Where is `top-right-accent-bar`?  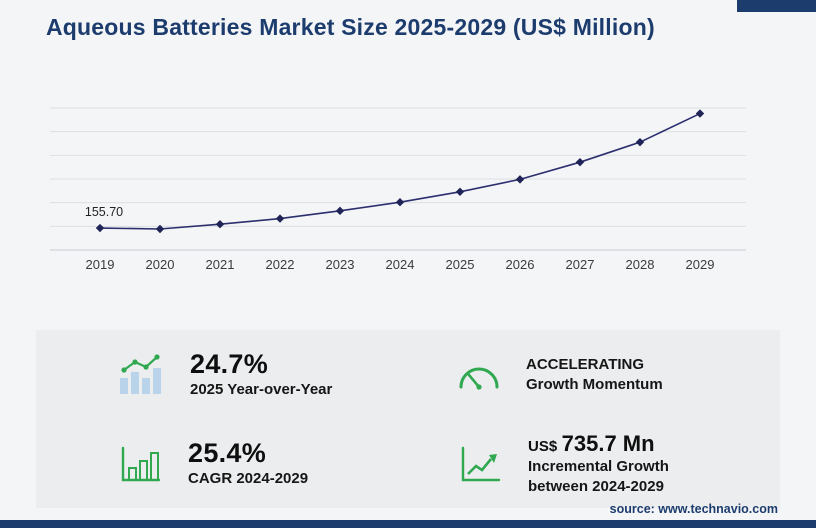 top-right-accent-bar is located at coordinates (776, 6).